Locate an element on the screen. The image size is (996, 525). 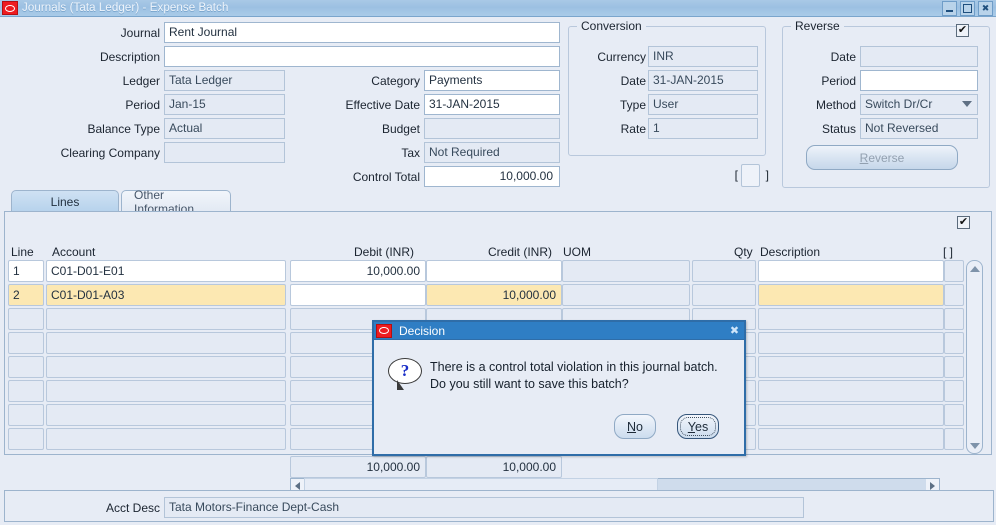
reverse-checkbox: ✔ is located at coordinates (962, 30).